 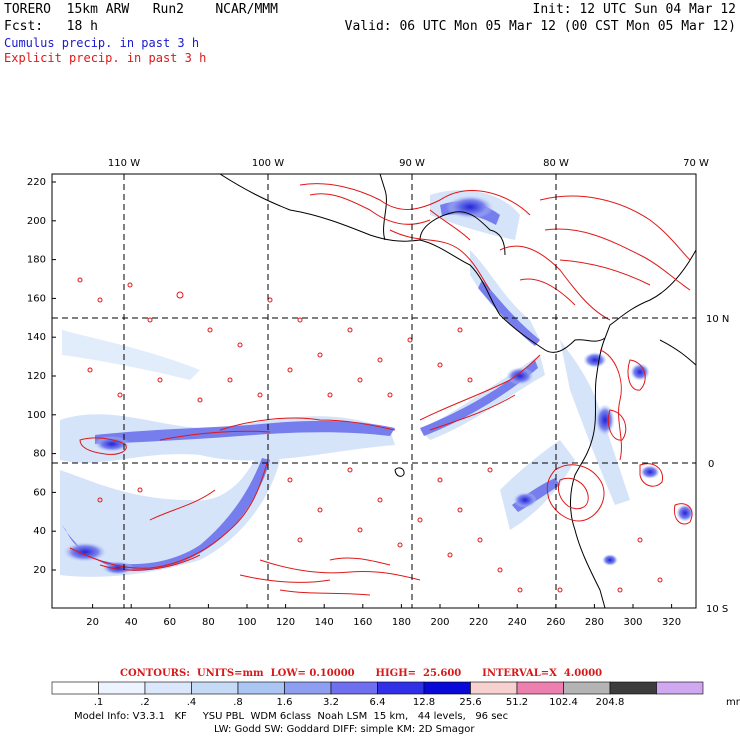 I want to click on y-tick-label: 120, so click(x=36, y=376).